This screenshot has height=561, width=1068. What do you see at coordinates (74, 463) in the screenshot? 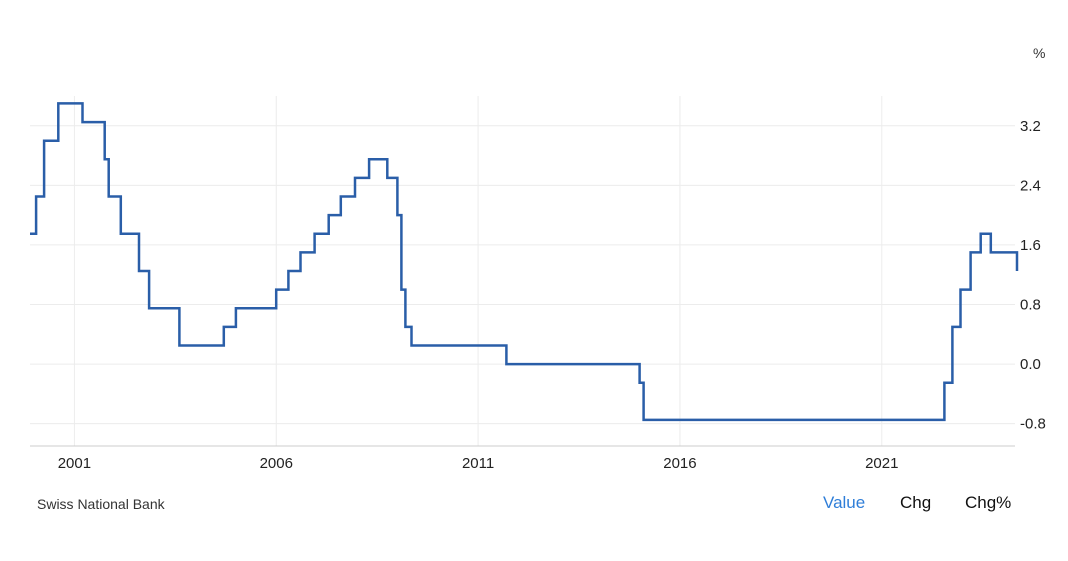
I see `x-tick-label: 2001` at bounding box center [74, 463].